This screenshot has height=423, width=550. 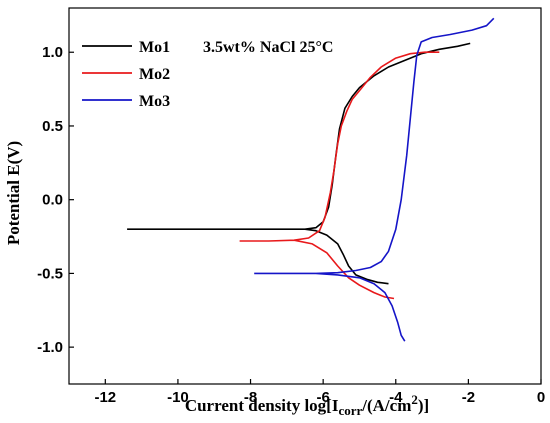 What do you see at coordinates (154, 74) in the screenshot?
I see `legend-label-mo2: Mo2` at bounding box center [154, 74].